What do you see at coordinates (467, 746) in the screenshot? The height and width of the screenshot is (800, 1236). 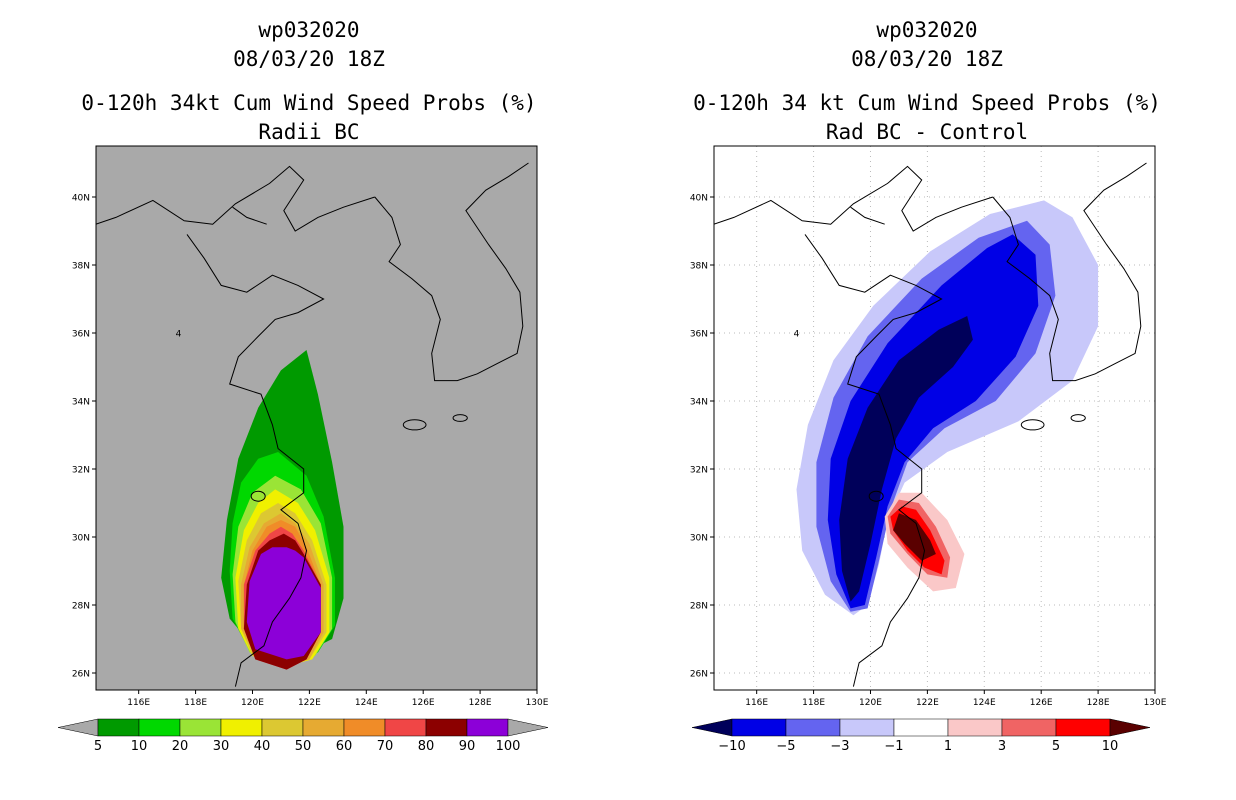 I see `colorbar-label: 90` at bounding box center [467, 746].